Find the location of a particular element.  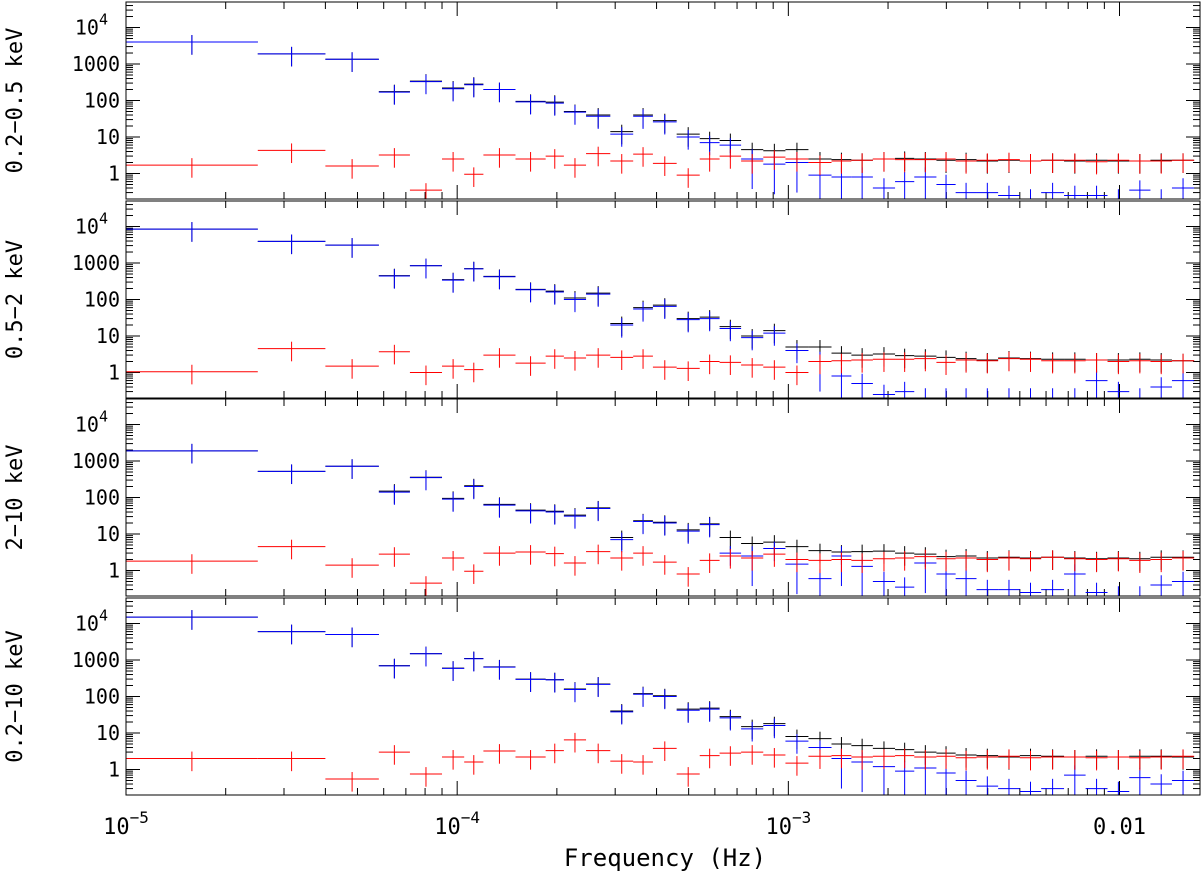

x-tick-label: 10−5 is located at coordinates (126, 824).